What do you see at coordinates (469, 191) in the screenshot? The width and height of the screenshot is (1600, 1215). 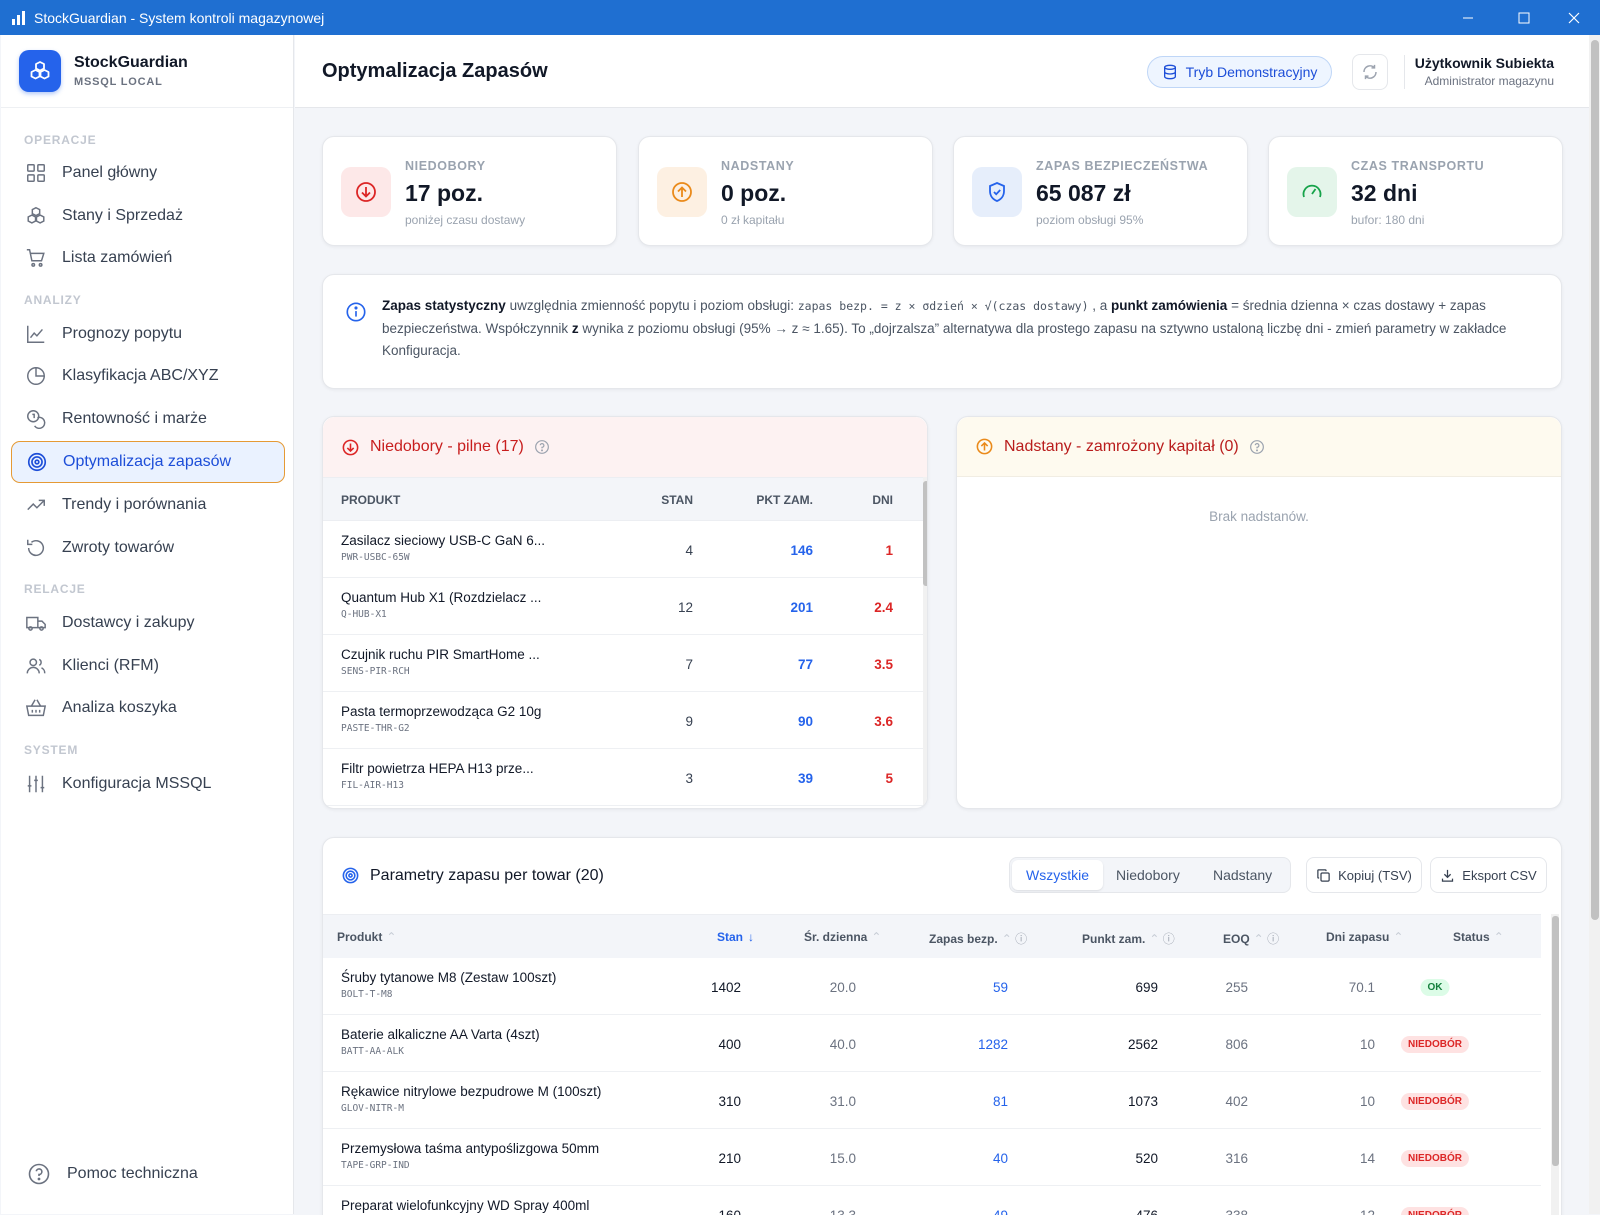 I see `stat-card-niedobory: NIEDOBORY 17 poz. poniżej czasu dostawy` at bounding box center [469, 191].